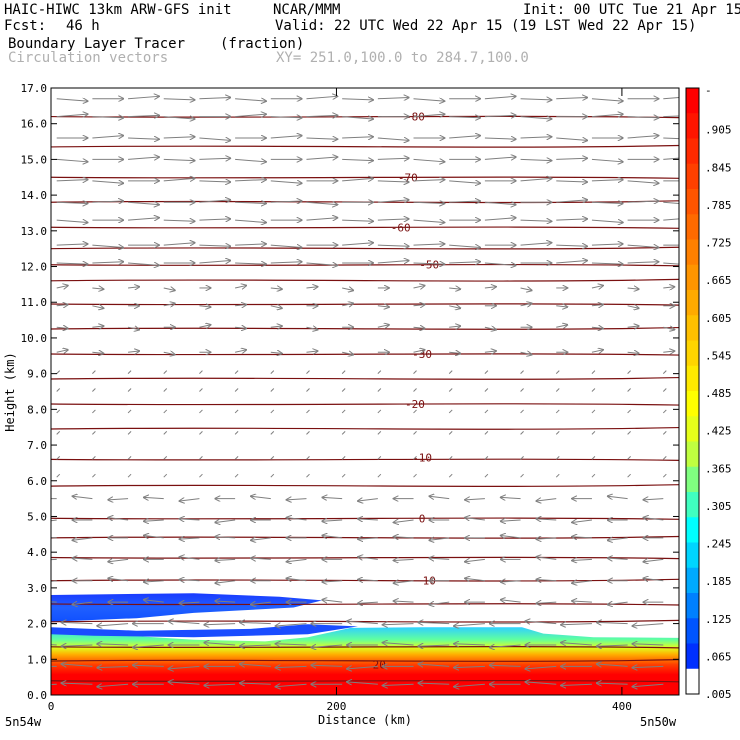 The width and height of the screenshot is (740, 740). I want to click on colorbar-frame, so click(692, 391).